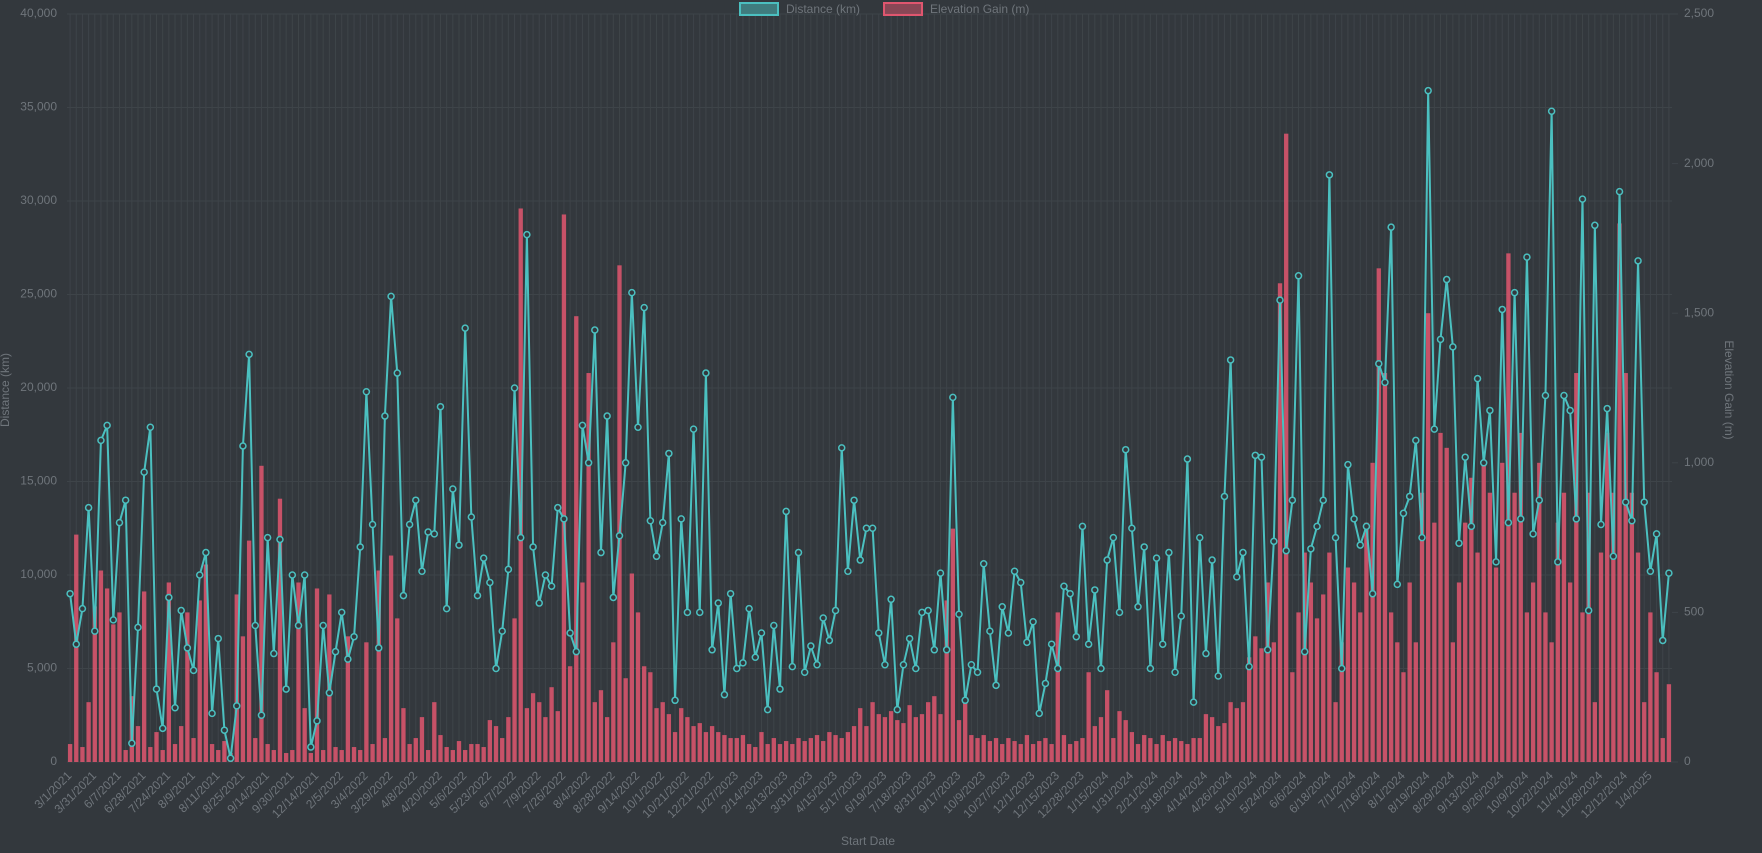 The width and height of the screenshot is (1762, 853). Describe the element at coordinates (868, 841) in the screenshot. I see `x-axis-title: Start Date` at that location.